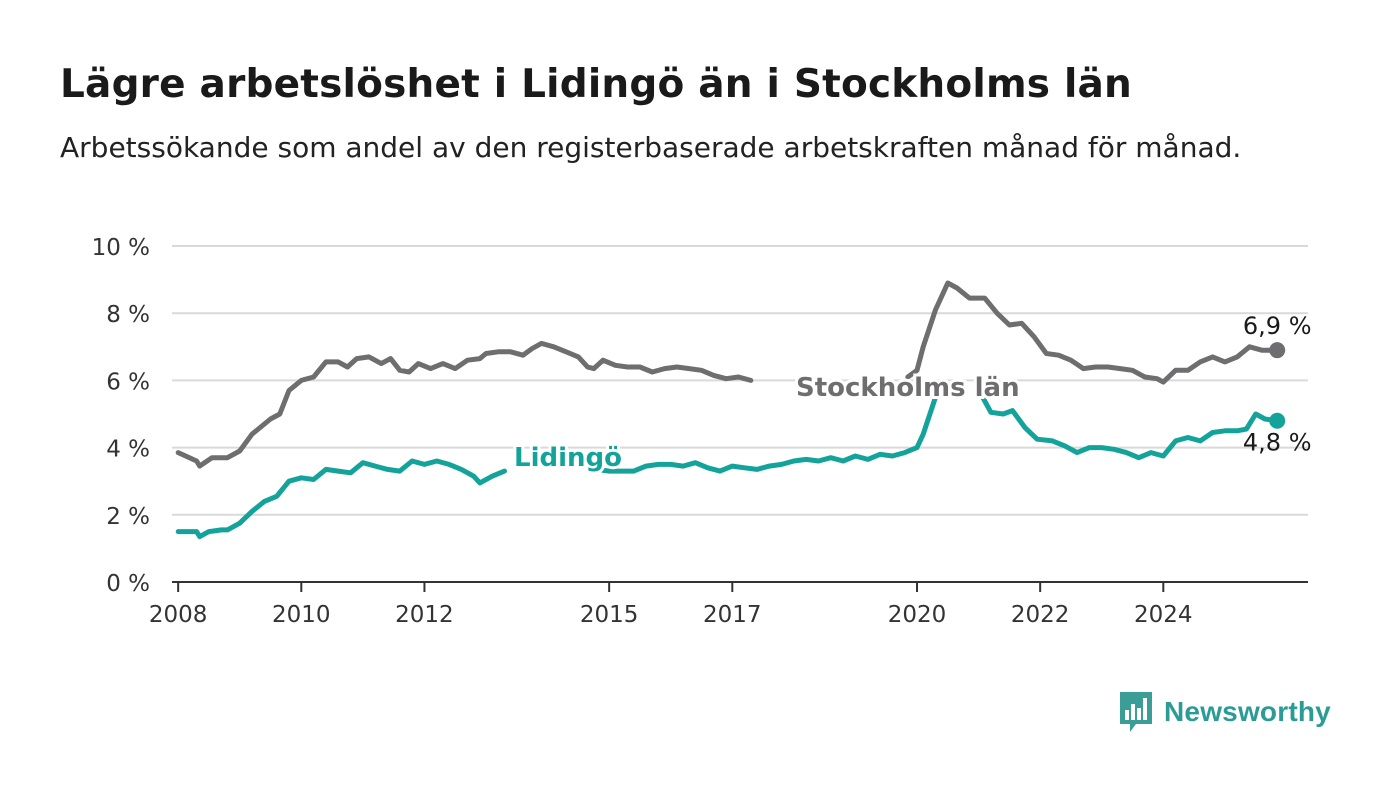 Image resolution: width=1400 pixels, height=794 pixels. Describe the element at coordinates (732, 615) in the screenshot. I see `x-tick-label: 2017` at that location.